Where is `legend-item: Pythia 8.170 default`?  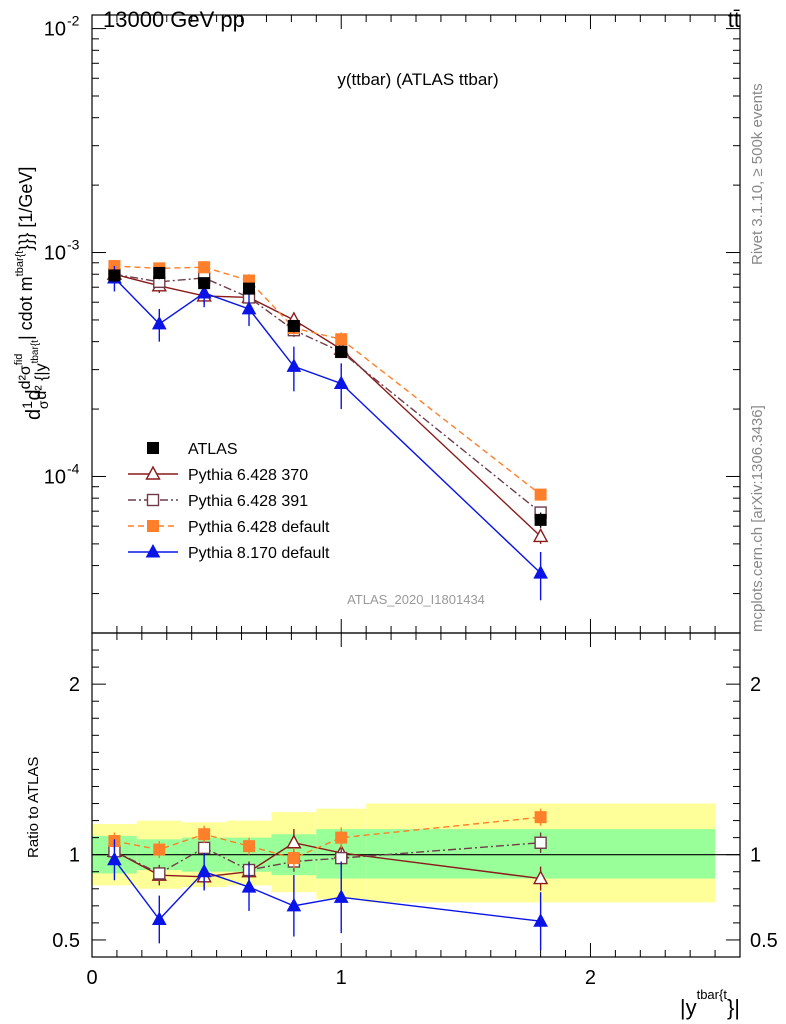
legend-item: Pythia 8.170 default is located at coordinates (229, 552).